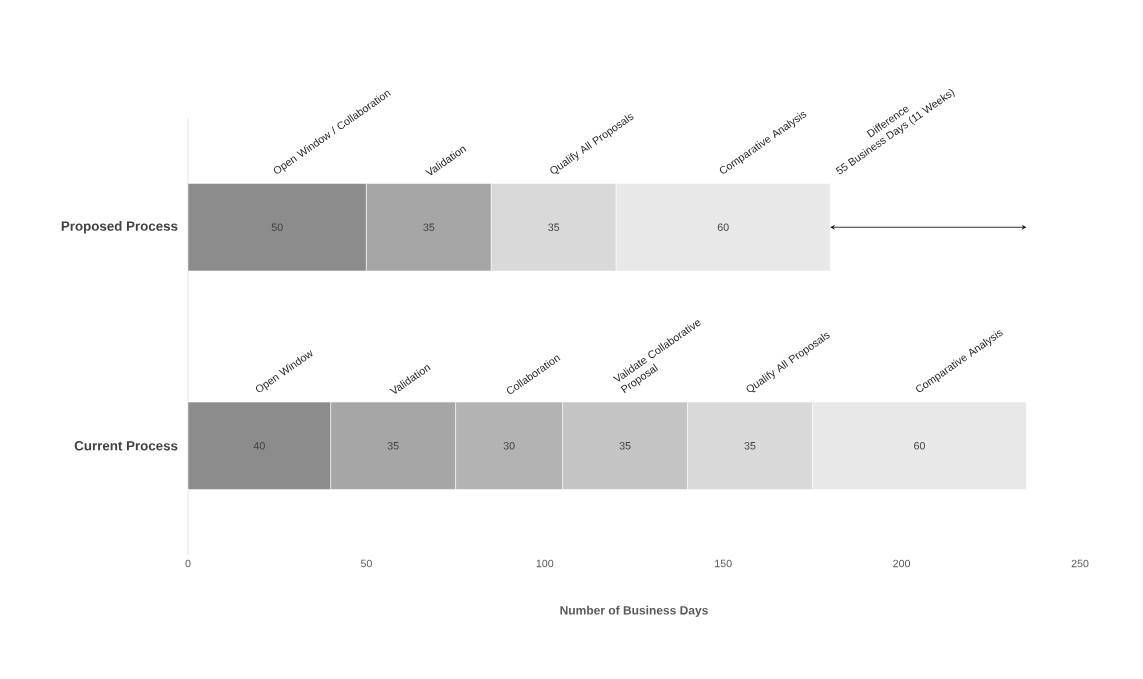 This screenshot has height=679, width=1143. I want to click on data-label: 40, so click(259, 445).